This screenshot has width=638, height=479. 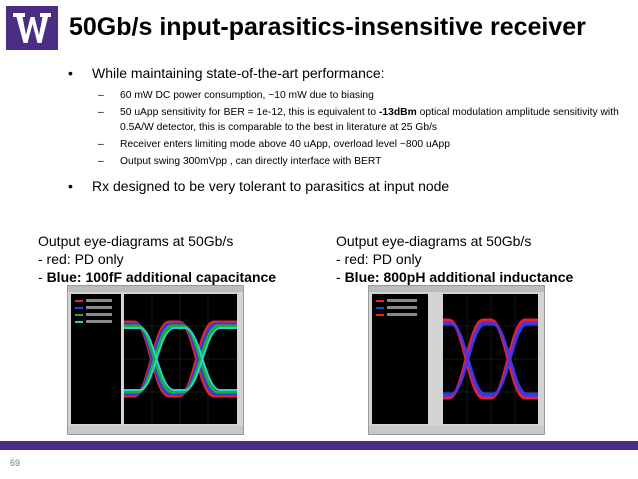 I want to click on sub-bullet-bold: -13dBm, so click(x=398, y=112).